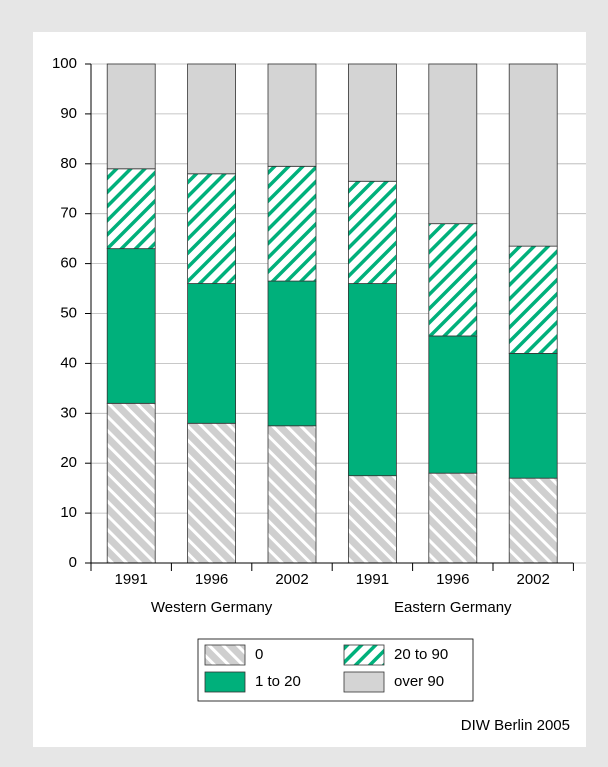  I want to click on y-tick-label: 30, so click(68, 412).